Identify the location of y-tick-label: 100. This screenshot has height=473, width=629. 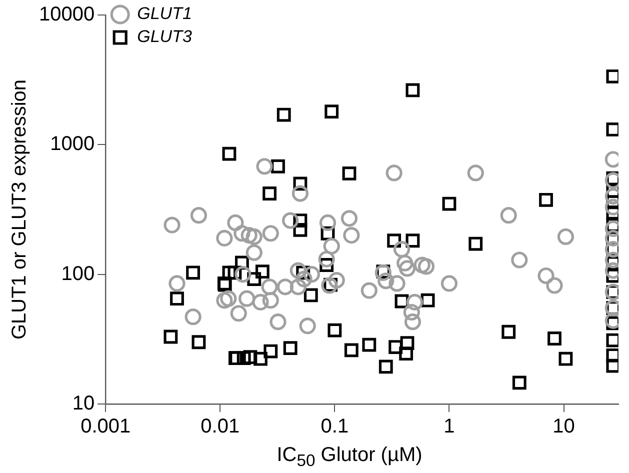
(78, 273).